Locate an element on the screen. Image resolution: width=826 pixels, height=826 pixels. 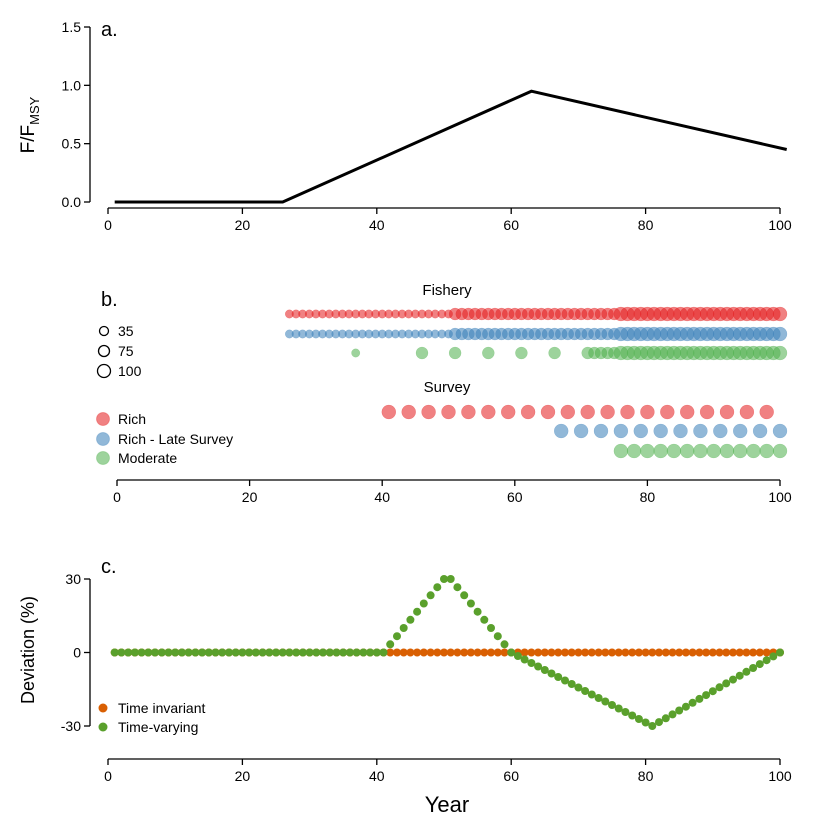
panel-a-x-tick-label: 80 is located at coordinates (646, 225).